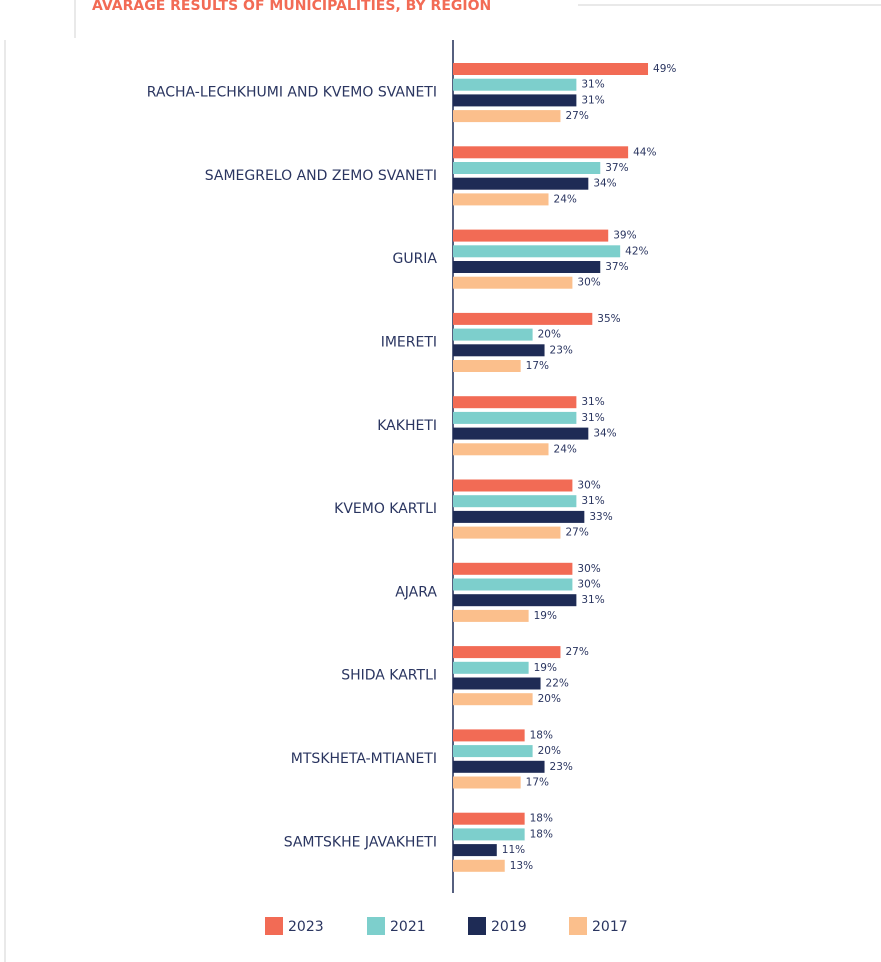  I want to click on value-label: 49%, so click(664, 69).